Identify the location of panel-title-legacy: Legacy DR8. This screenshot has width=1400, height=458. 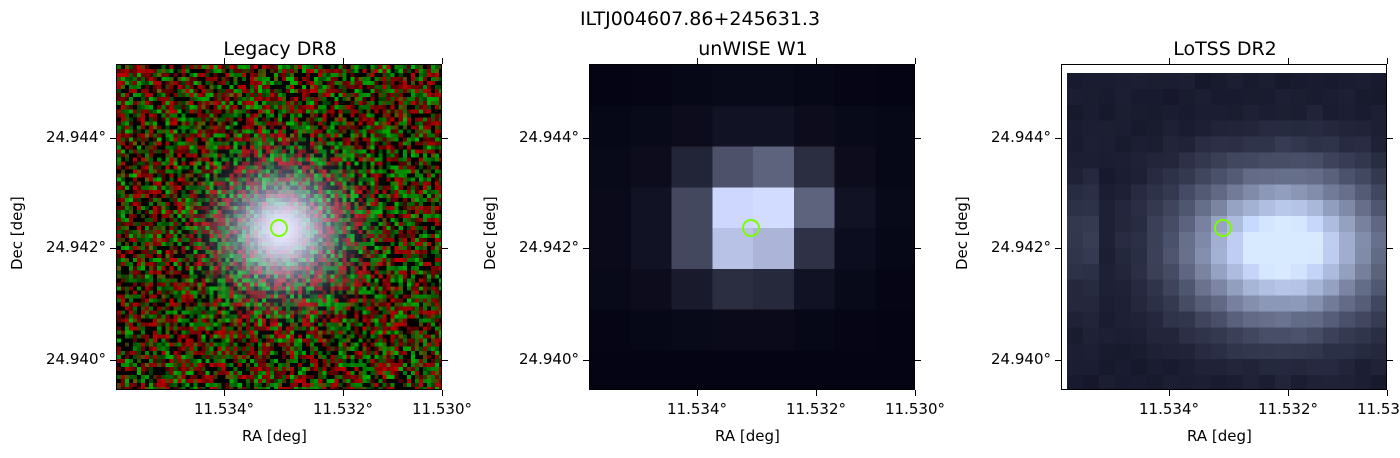
(280, 49).